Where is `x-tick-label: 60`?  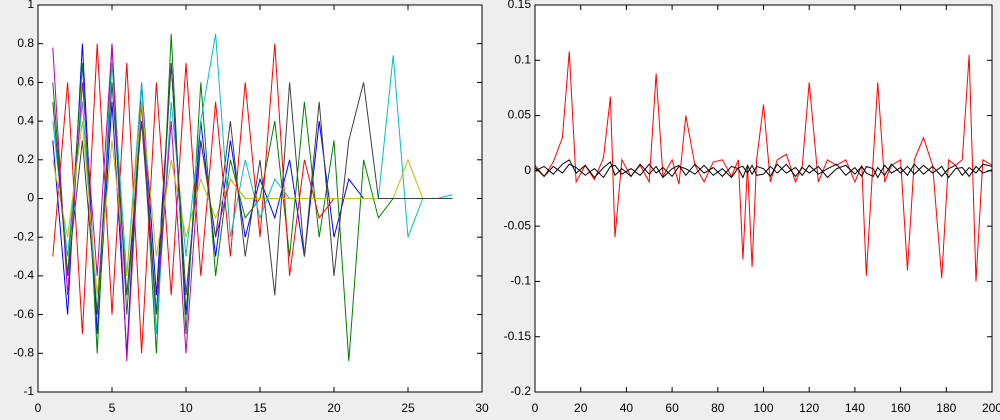
x-tick-label: 60 is located at coordinates (672, 408).